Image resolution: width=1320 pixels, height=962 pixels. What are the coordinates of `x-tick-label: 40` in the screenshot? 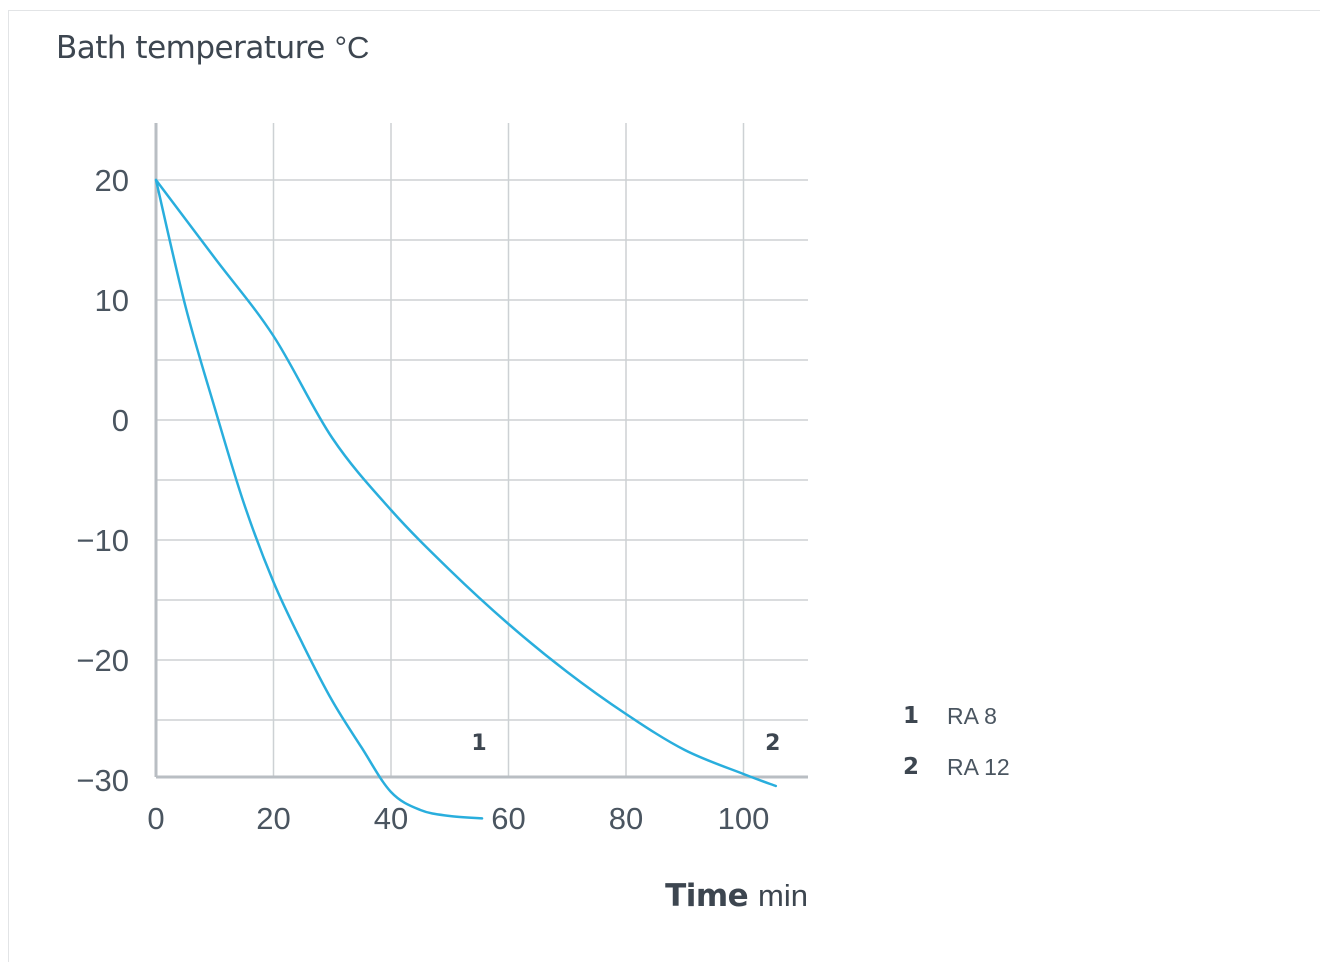 It's located at (391, 818).